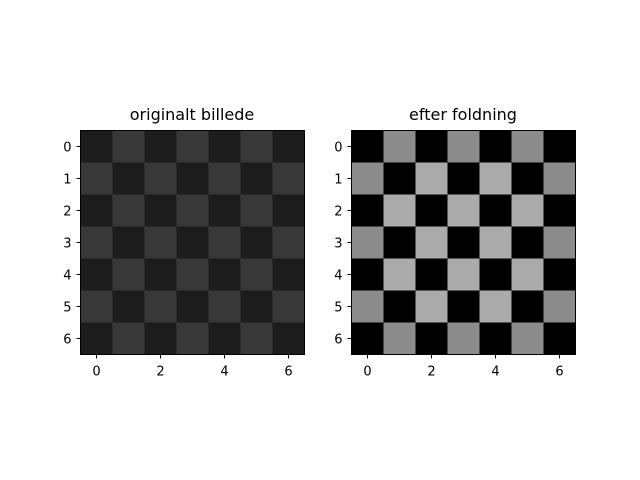 This screenshot has height=480, width=640. What do you see at coordinates (431, 242) in the screenshot?
I see `heatmap-cell-r3-c2` at bounding box center [431, 242].